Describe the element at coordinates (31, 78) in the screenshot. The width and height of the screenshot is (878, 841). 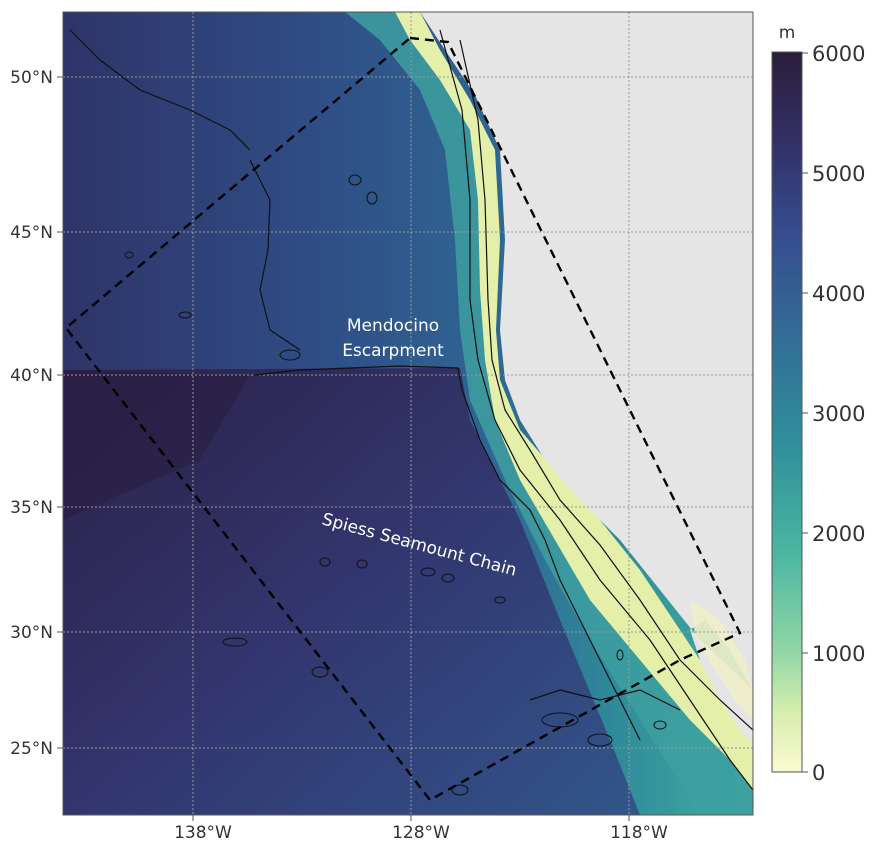
I see `lat-label-50n: 50°N` at that location.